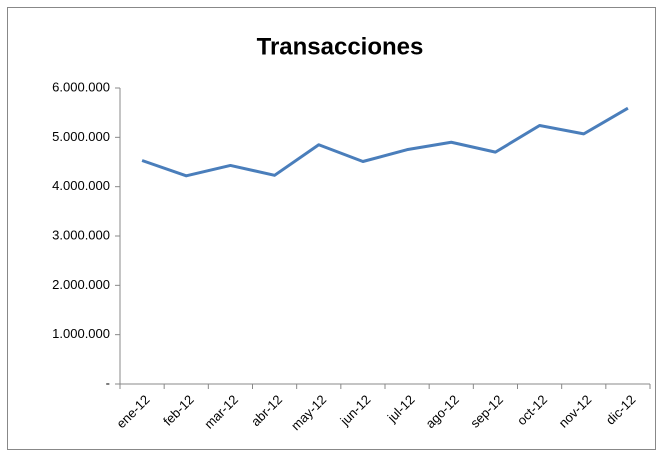 The height and width of the screenshot is (462, 663). I want to click on chart-title: Transacciones, so click(340, 46).